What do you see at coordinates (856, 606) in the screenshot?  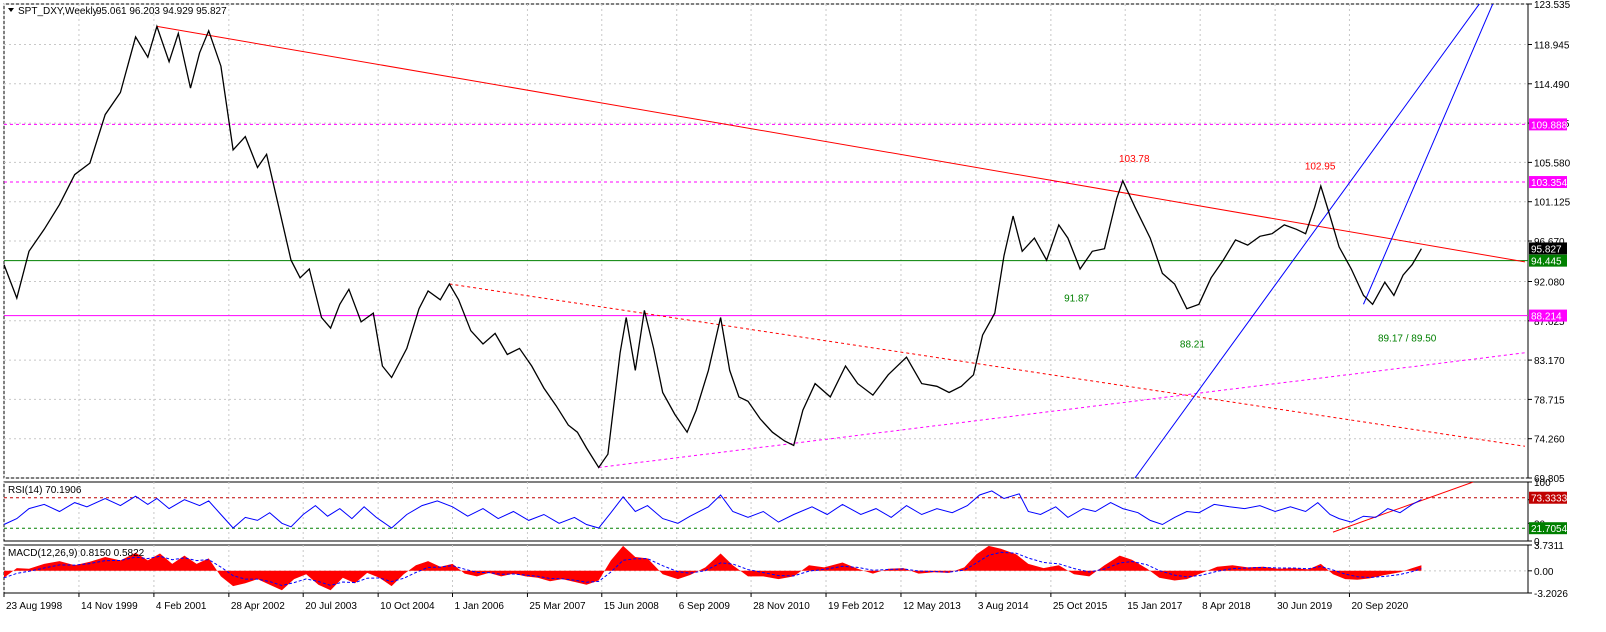 I see `x-tick-label: 19 Feb 2012` at bounding box center [856, 606].